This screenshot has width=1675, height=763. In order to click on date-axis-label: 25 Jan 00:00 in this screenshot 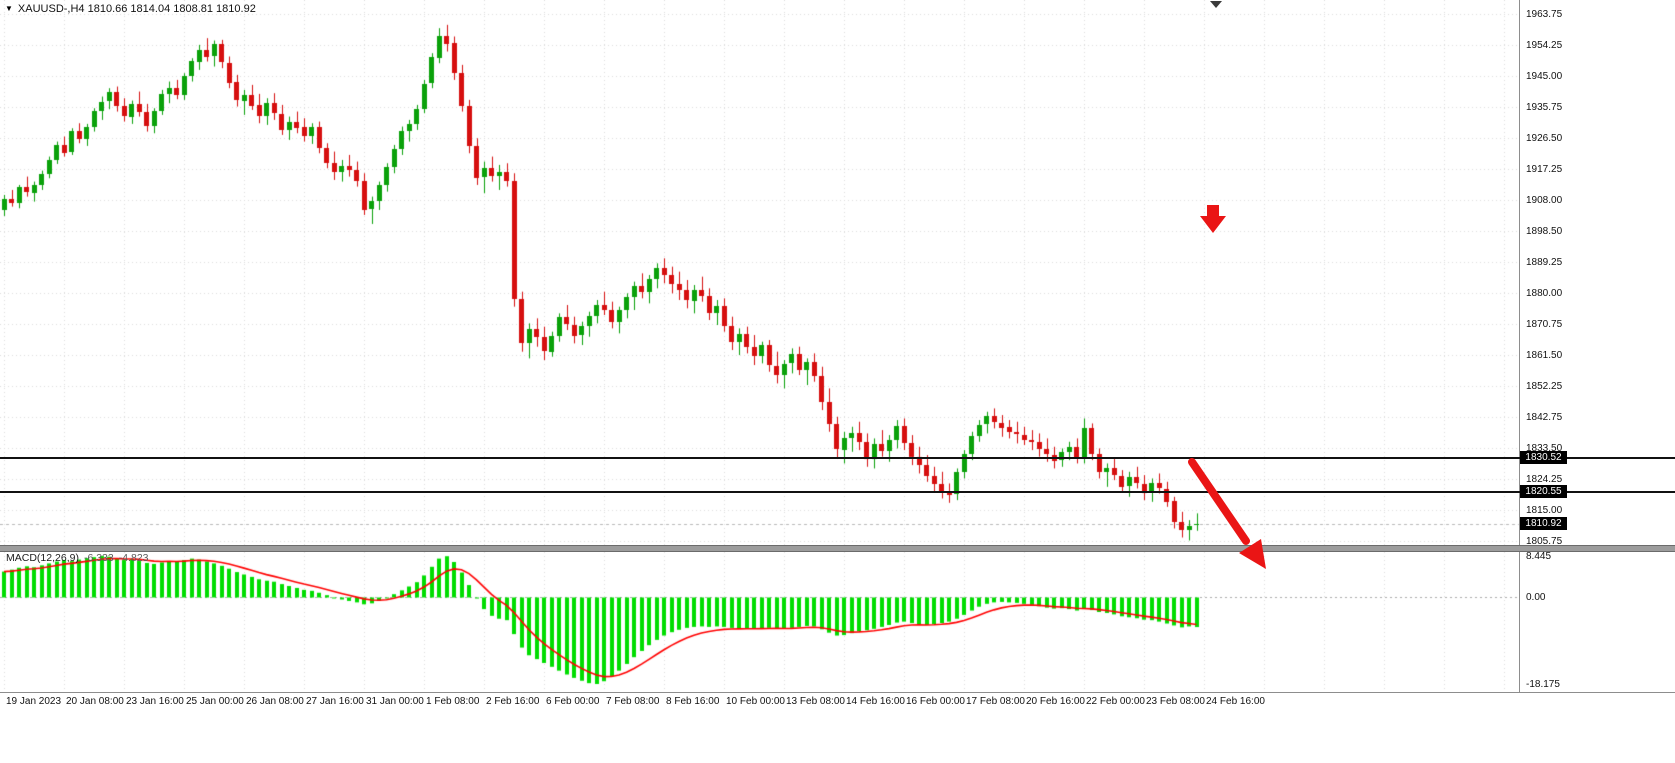, I will do `click(215, 701)`.